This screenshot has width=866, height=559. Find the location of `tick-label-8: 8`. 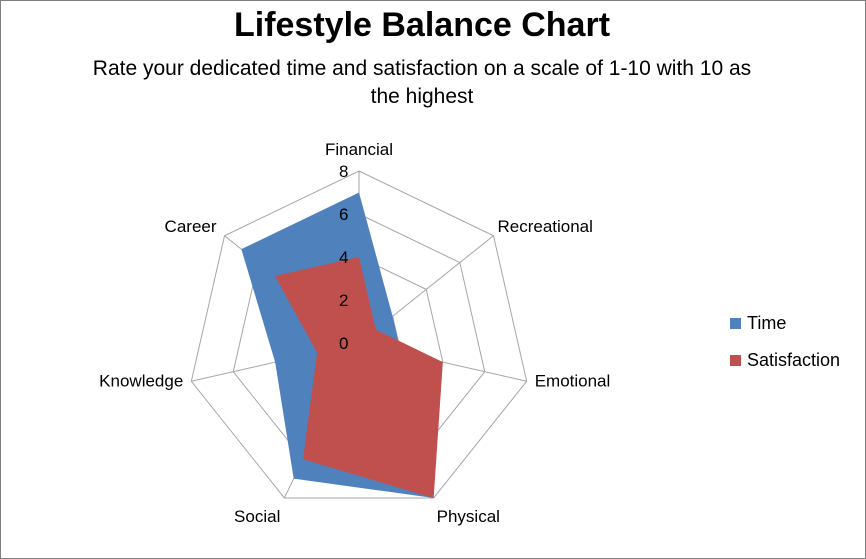

tick-label-8: 8 is located at coordinates (343, 171).